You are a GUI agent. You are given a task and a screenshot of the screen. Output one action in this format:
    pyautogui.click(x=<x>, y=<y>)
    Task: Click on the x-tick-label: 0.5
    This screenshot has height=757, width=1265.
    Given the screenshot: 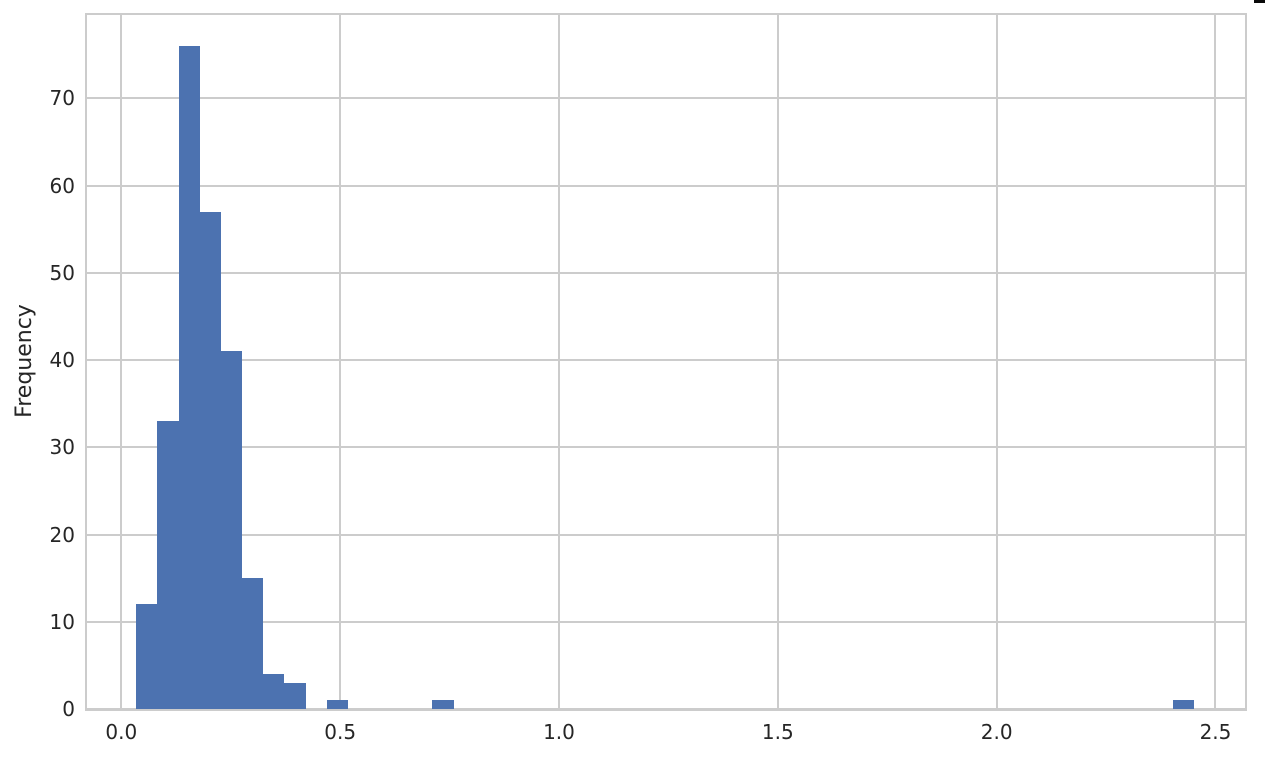 What is the action you would take?
    pyautogui.click(x=340, y=732)
    